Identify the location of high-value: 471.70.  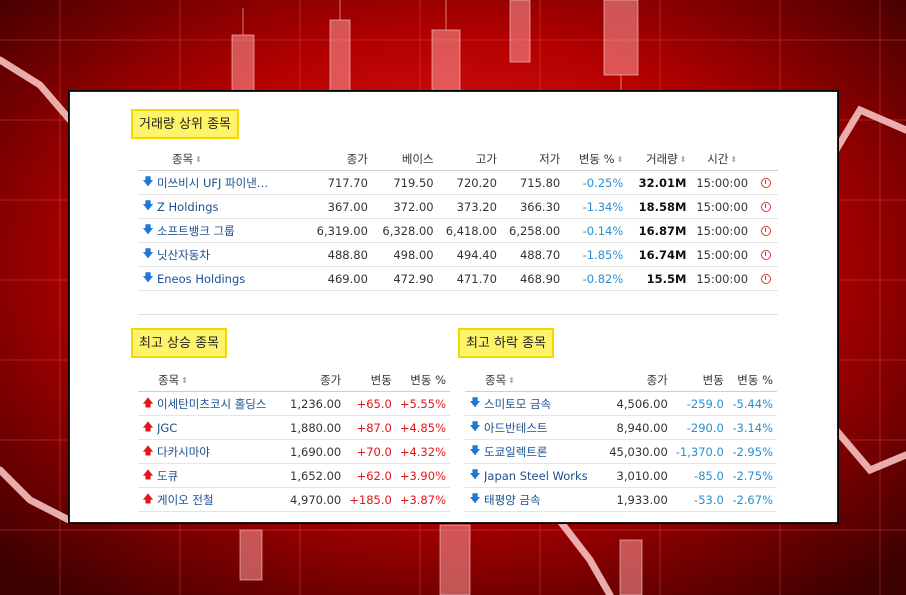
(469, 278).